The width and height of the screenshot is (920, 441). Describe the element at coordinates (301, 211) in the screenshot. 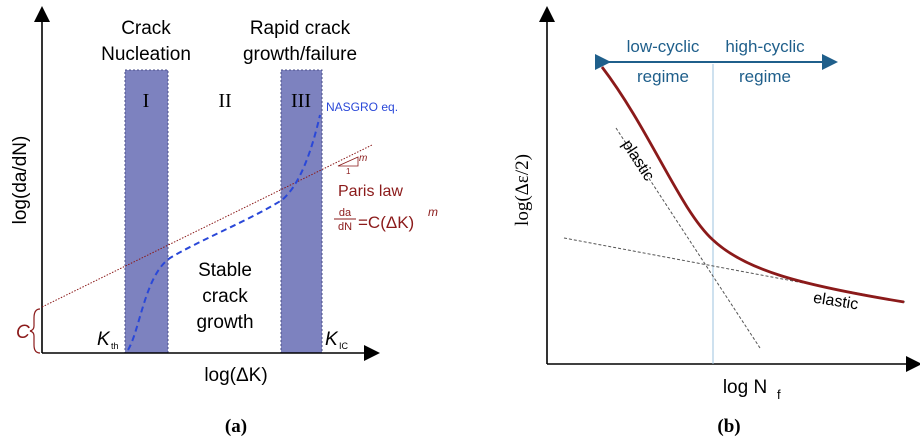

I see `region-3-band` at that location.